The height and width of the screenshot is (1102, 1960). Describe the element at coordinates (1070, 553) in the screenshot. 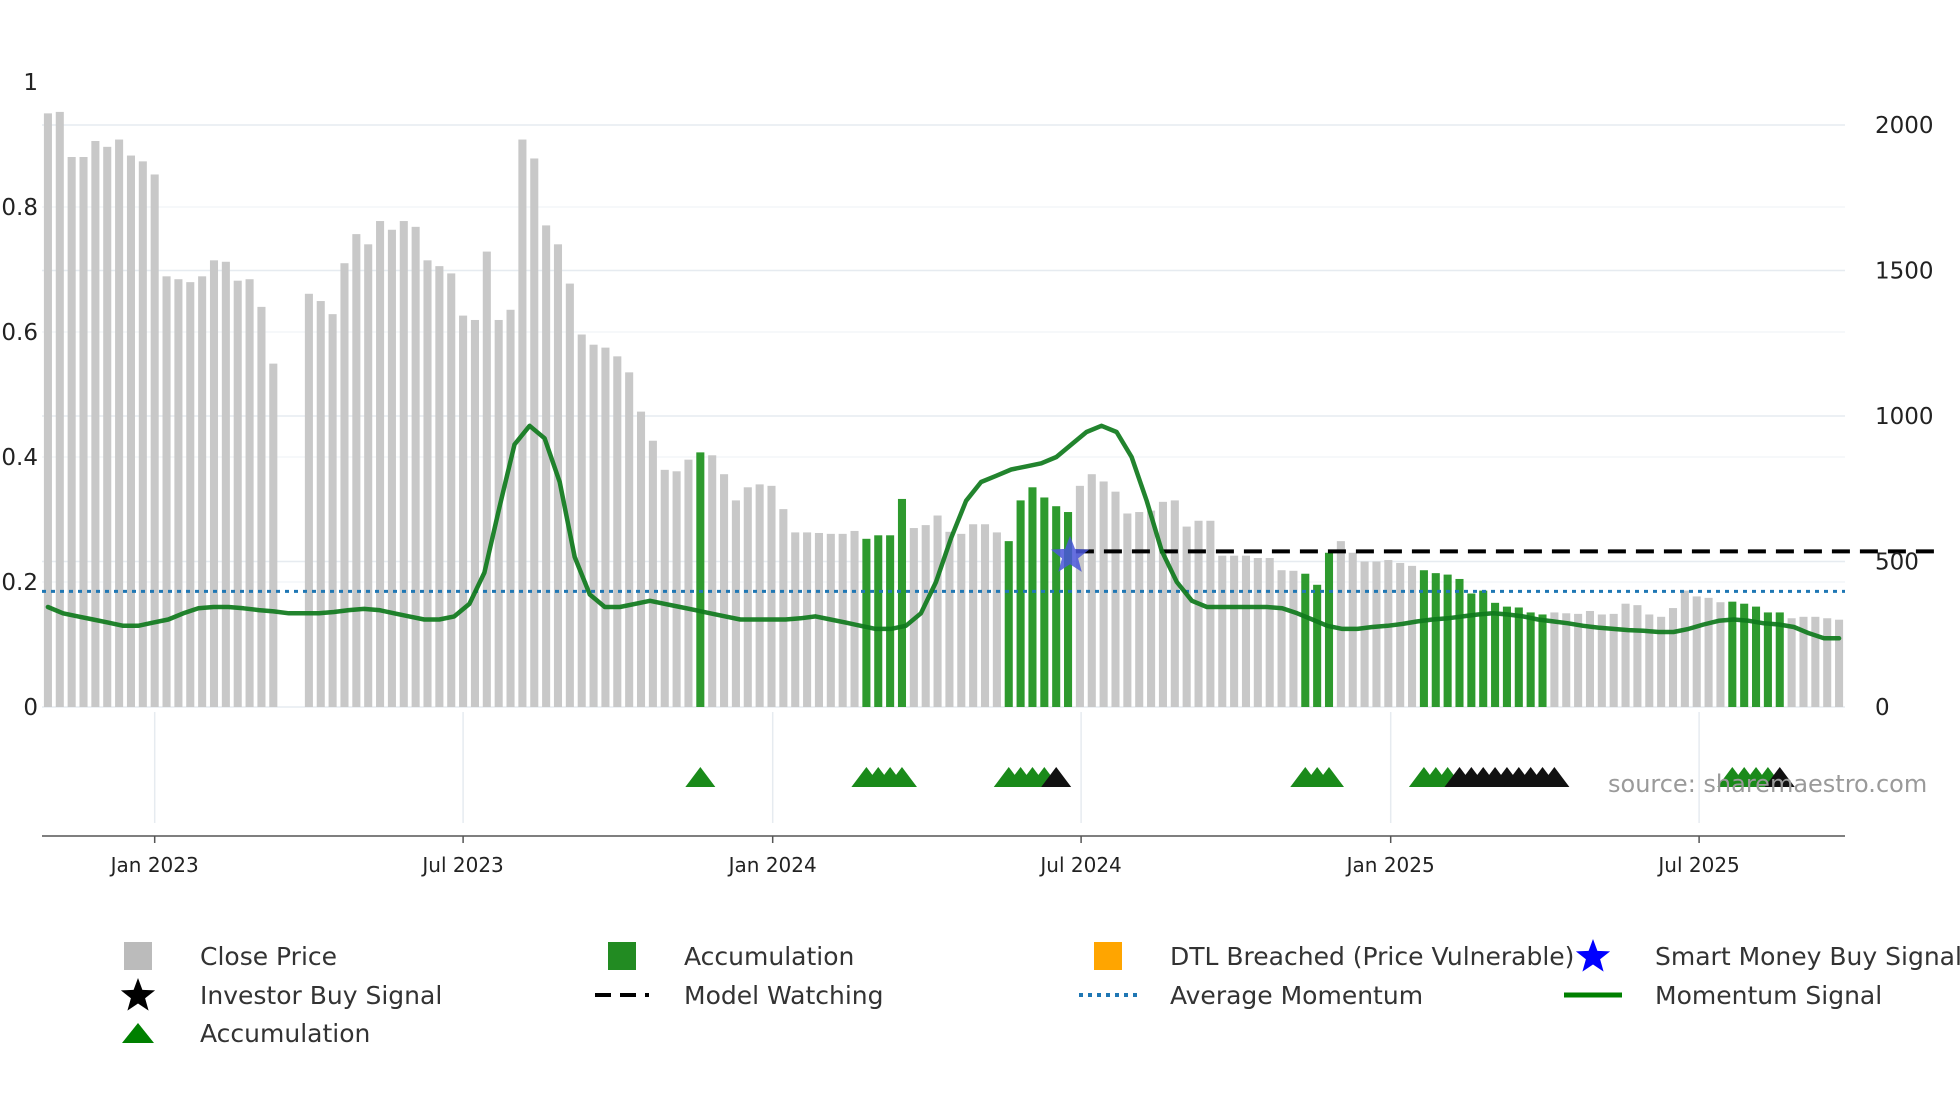

I see `smart-money-buy-star` at that location.